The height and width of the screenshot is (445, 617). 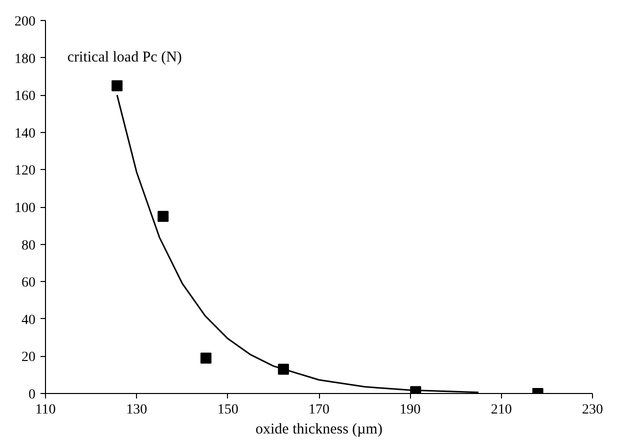 I want to click on y-tick-label: 60, so click(x=29, y=283).